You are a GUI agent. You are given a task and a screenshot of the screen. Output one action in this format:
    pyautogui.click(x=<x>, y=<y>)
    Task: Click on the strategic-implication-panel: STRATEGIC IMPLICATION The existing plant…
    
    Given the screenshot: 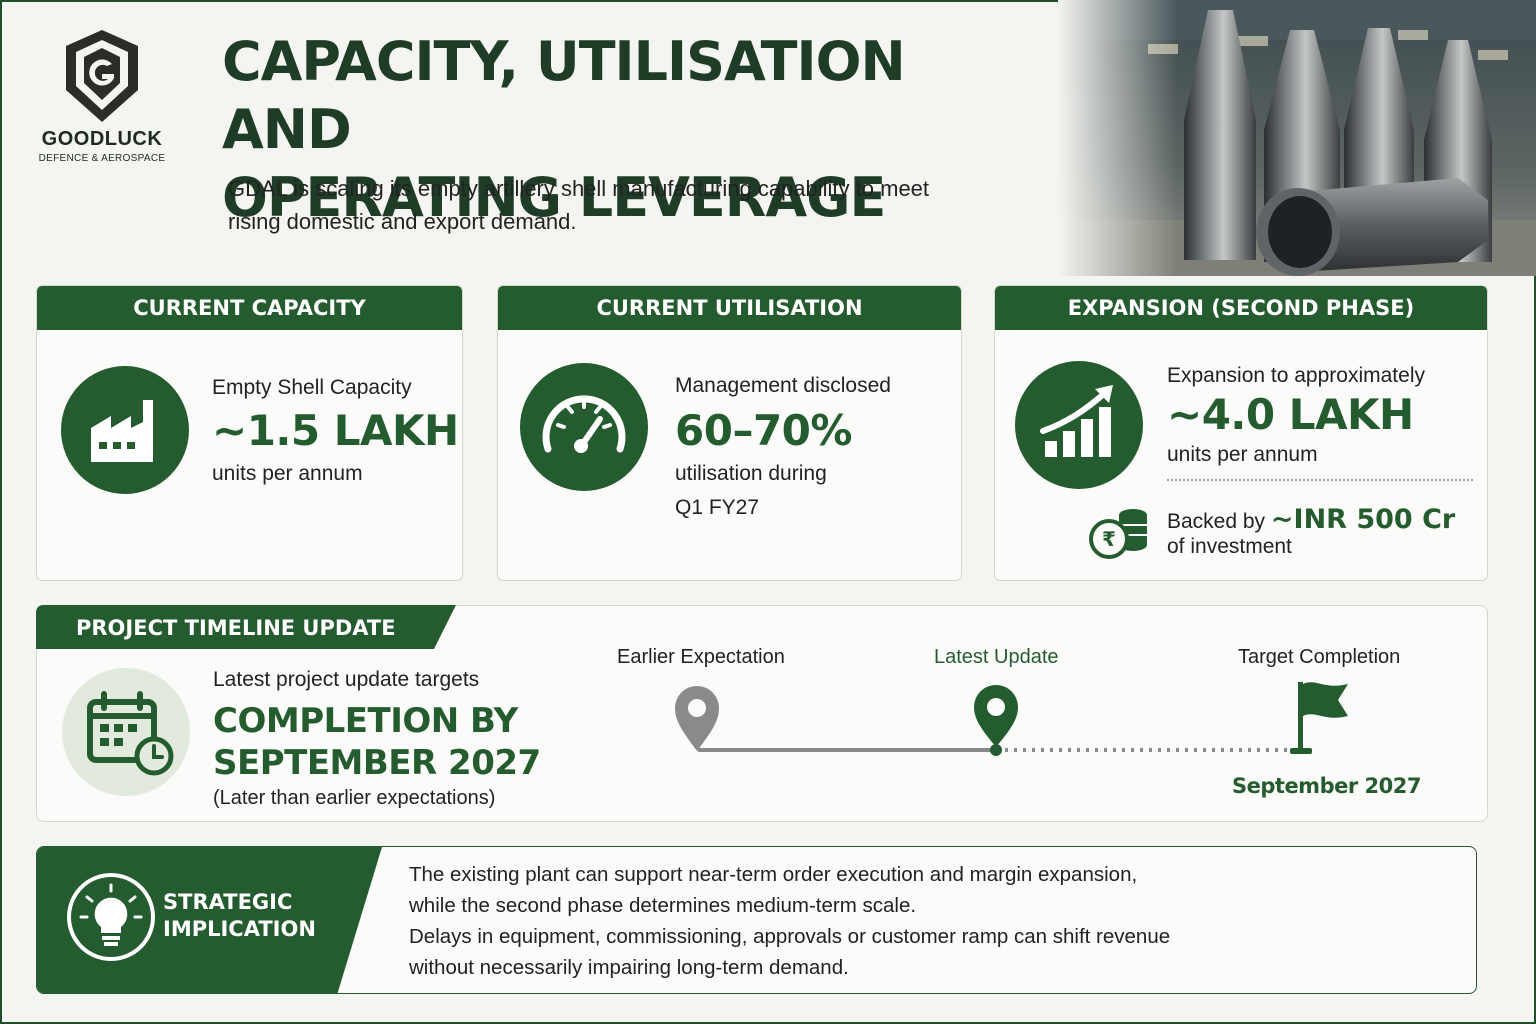 What is the action you would take?
    pyautogui.click(x=756, y=920)
    